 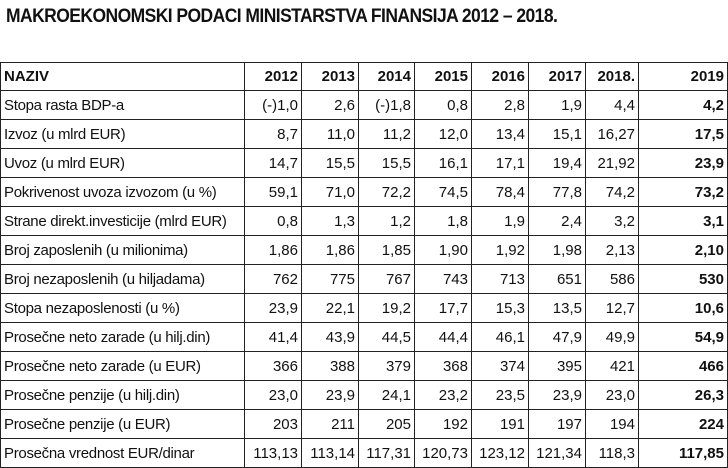 I want to click on table-cell: 211, so click(x=330, y=424).